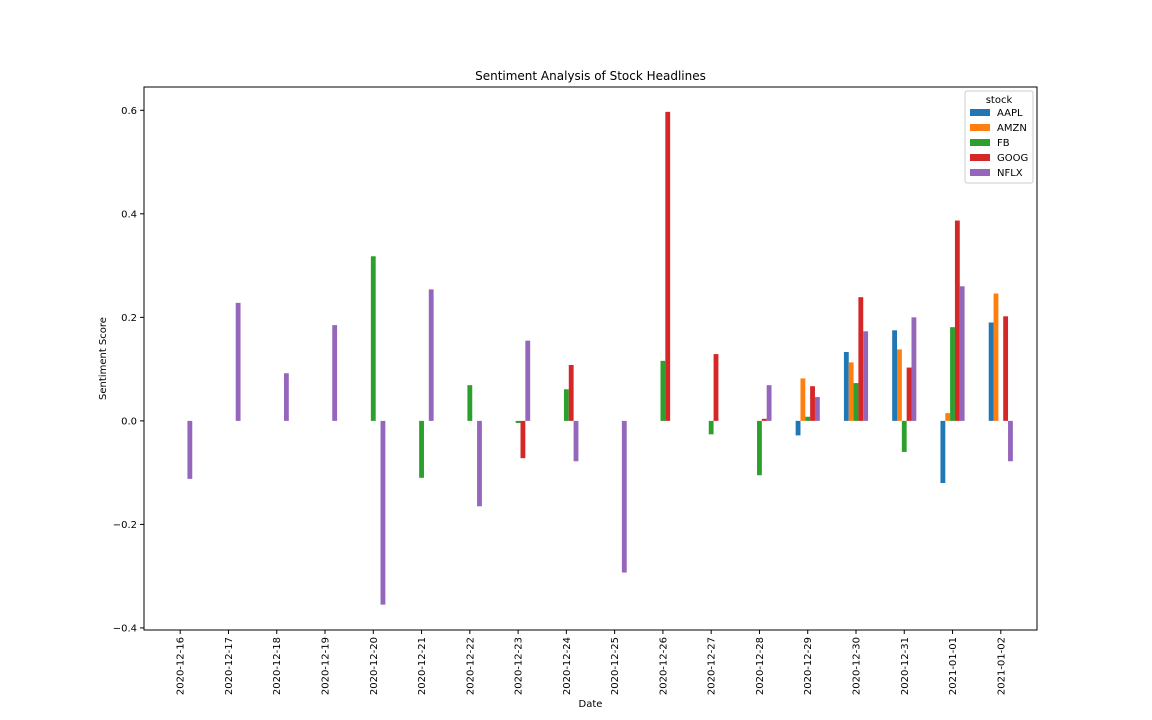 This screenshot has height=720, width=1152. Describe the element at coordinates (999, 100) in the screenshot. I see `legend-title: stock` at that location.